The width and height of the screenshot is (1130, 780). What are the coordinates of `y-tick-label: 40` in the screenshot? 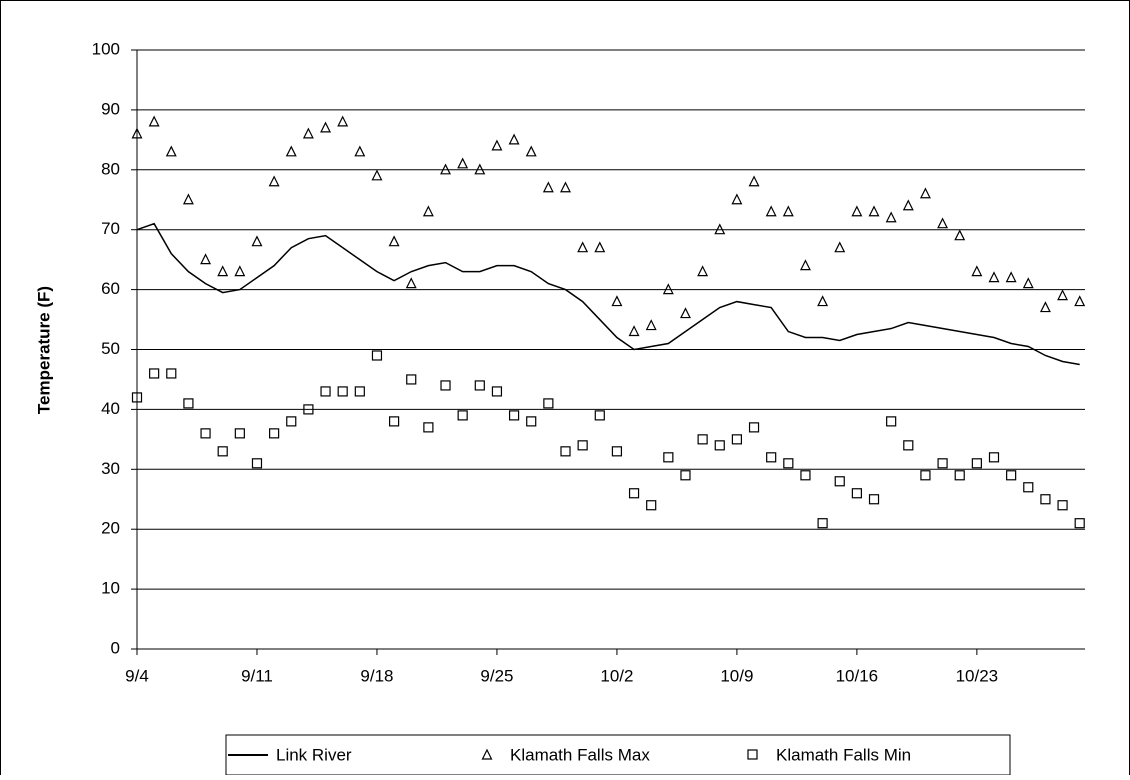 It's located at (110, 408).